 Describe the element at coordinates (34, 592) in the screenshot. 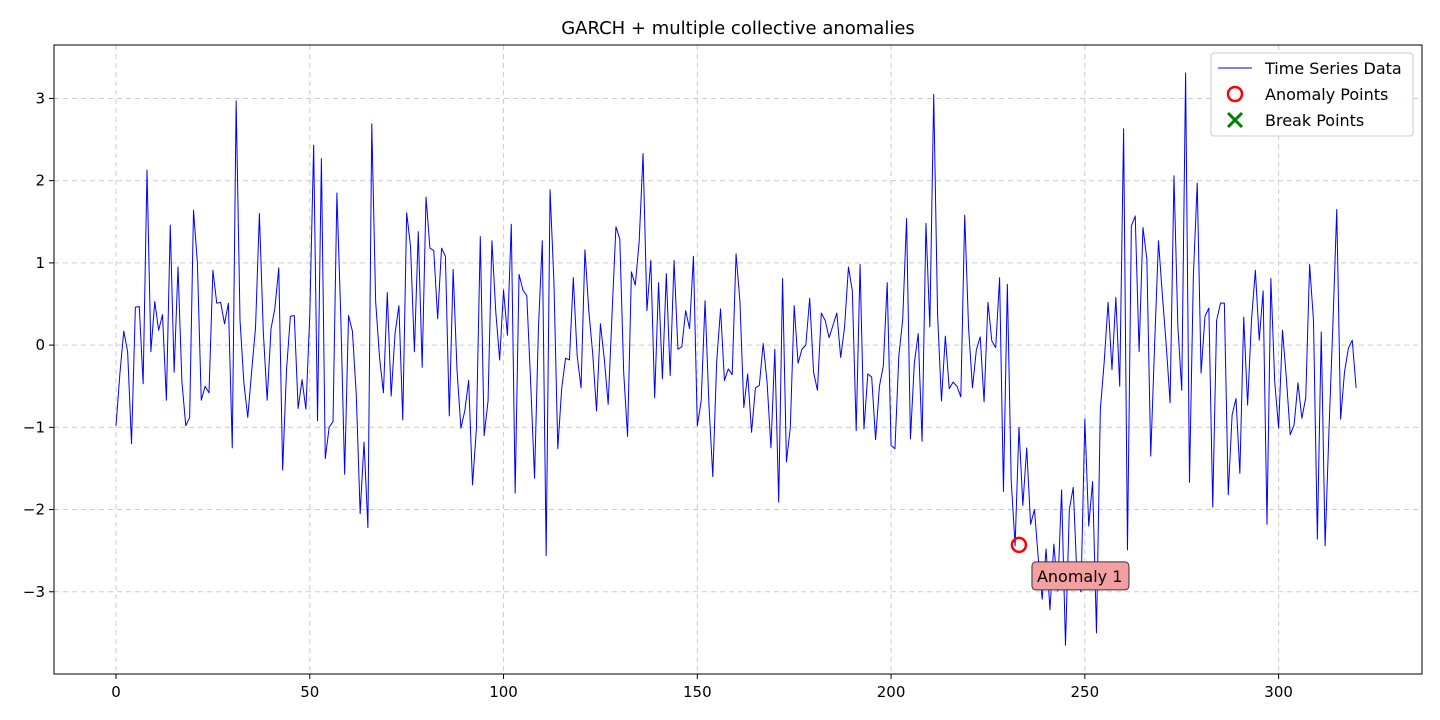

I see `y-tick-label: −3` at that location.